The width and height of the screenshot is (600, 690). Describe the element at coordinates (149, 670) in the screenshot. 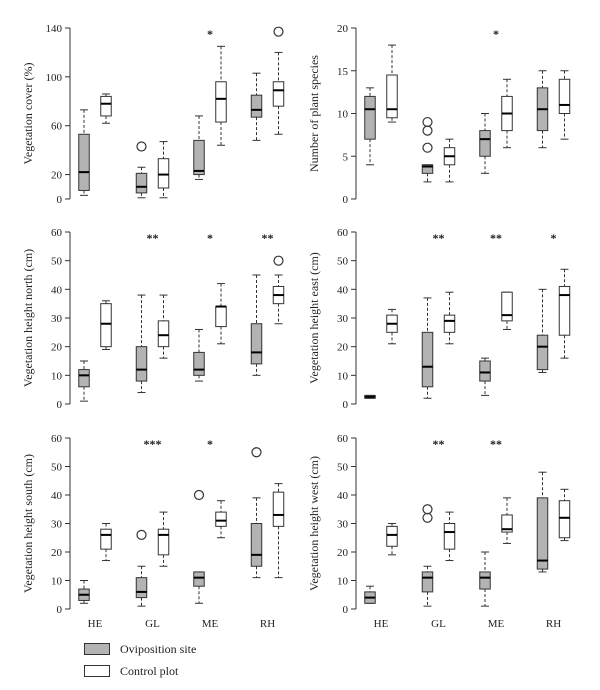

I see `legend-label-control: Control plot` at that location.